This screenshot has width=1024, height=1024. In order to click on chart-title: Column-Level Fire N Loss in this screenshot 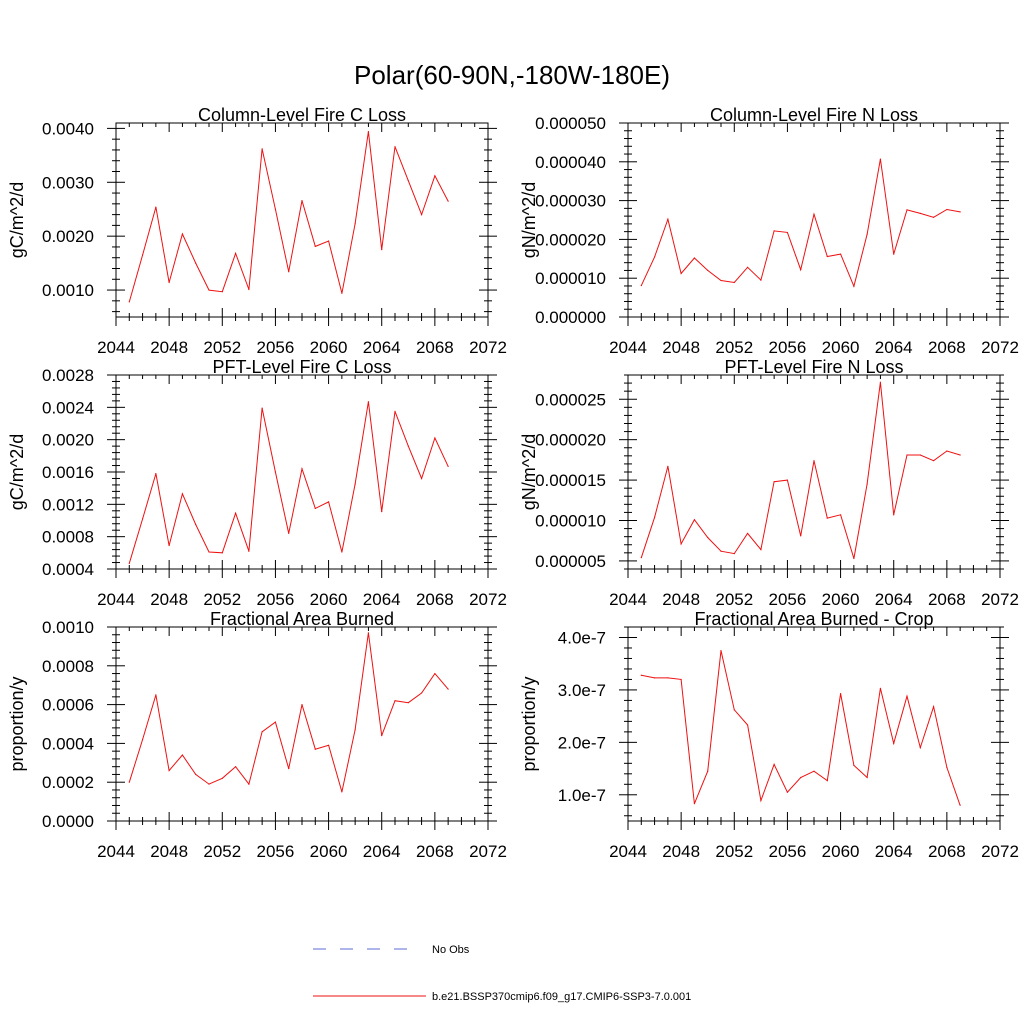, I will do `click(814, 115)`.